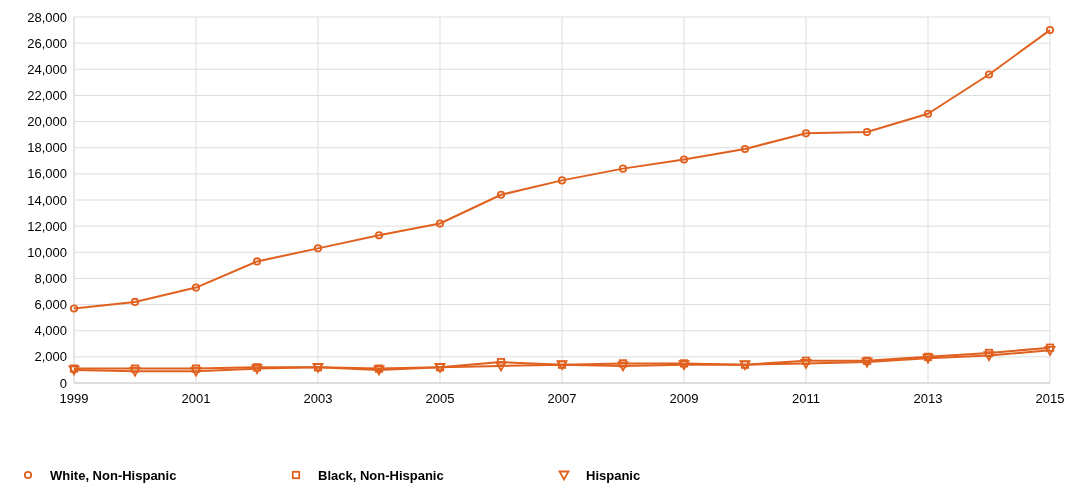  I want to click on x-tick-label: 2007, so click(562, 398).